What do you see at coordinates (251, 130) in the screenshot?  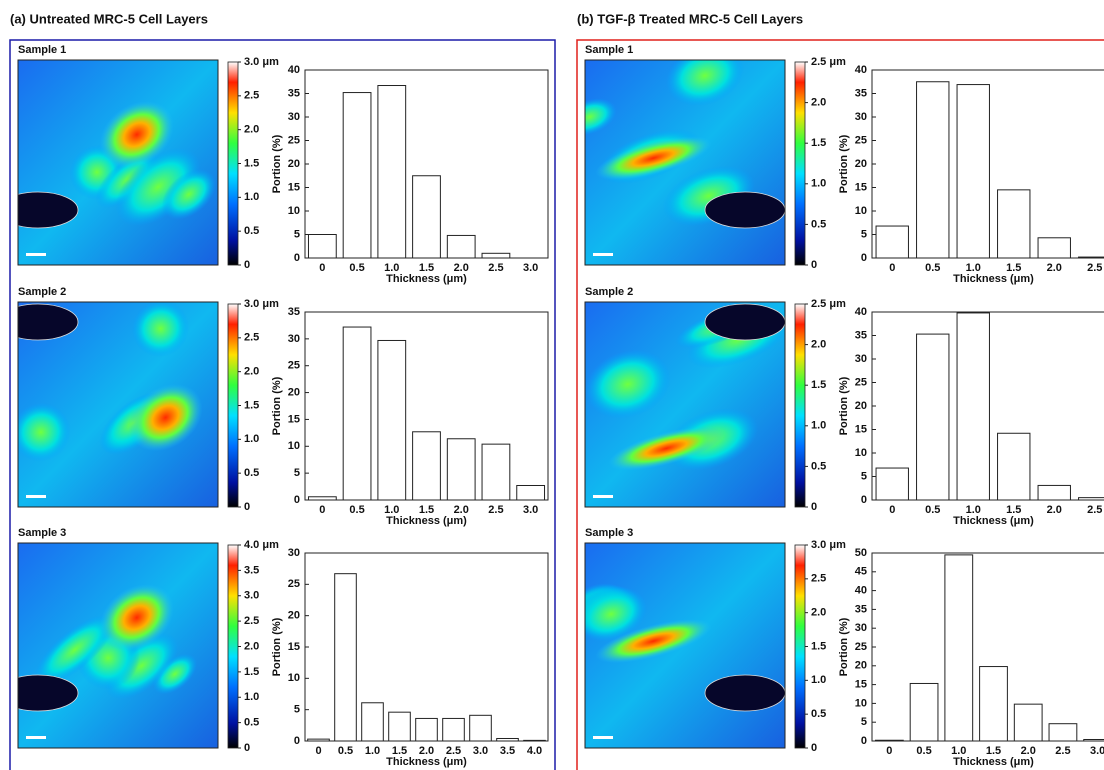 I see `colorbar-tick-label: 2.0` at bounding box center [251, 130].